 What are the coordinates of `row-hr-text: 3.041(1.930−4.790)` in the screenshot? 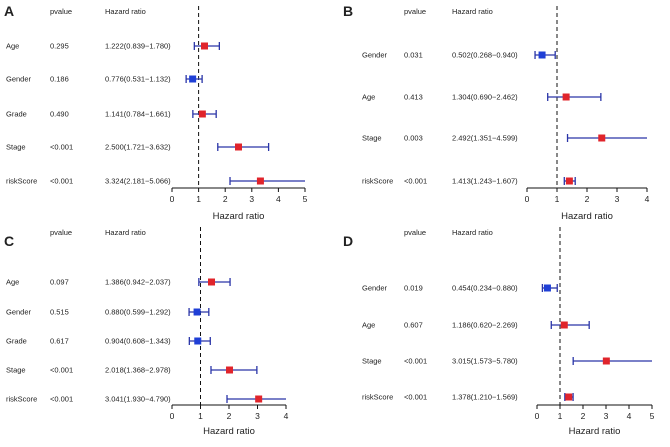 It's located at (138, 399).